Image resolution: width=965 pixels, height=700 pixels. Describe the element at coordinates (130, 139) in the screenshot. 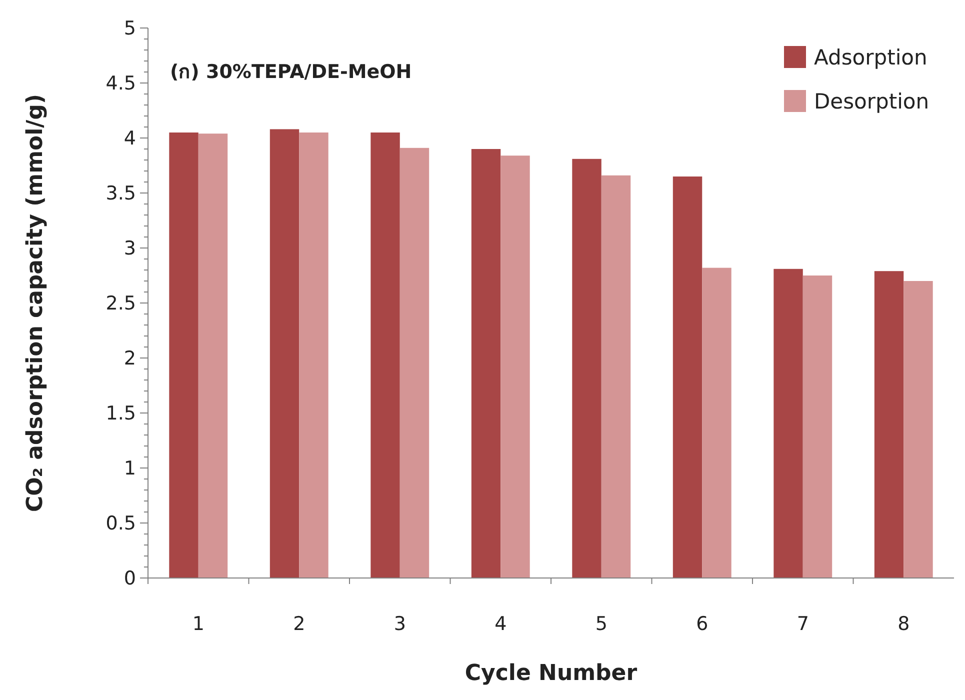

I see `y-tick-label: 4` at that location.